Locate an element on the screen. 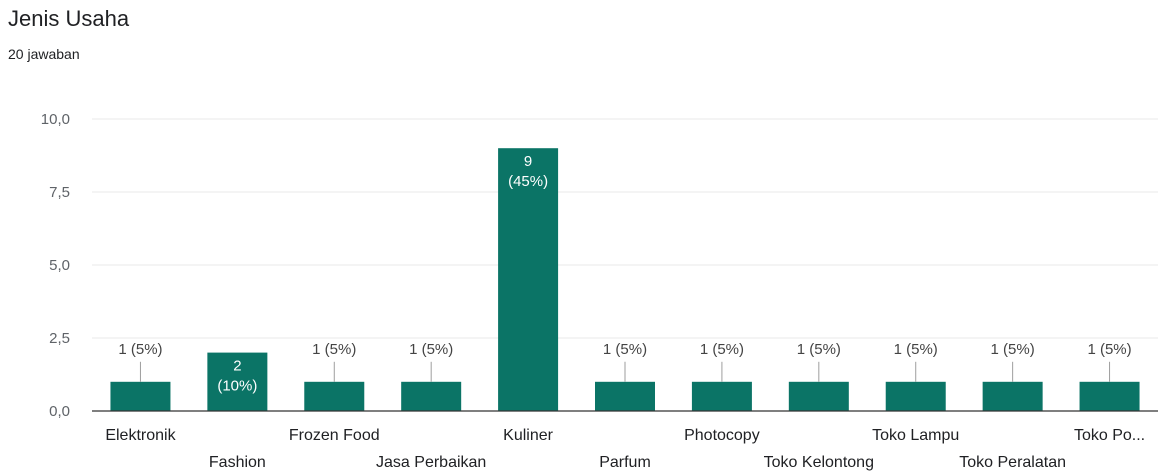  x-category-label: Toko Kelontong is located at coordinates (819, 462).